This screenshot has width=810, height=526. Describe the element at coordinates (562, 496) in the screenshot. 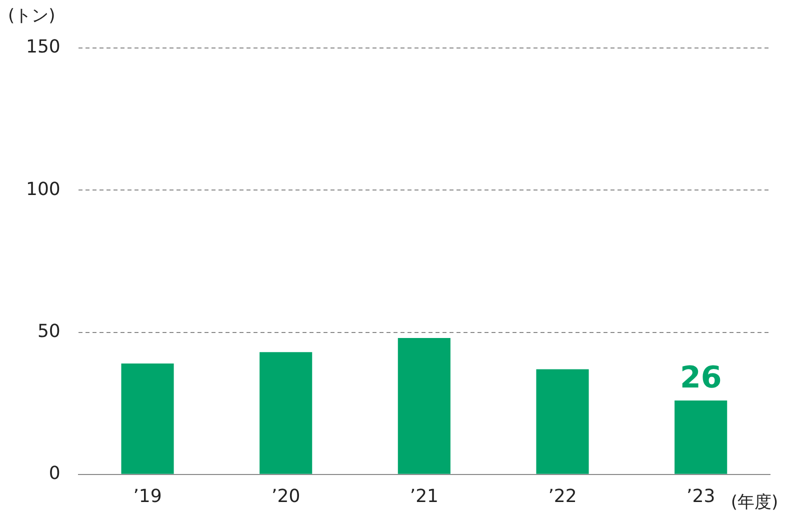

I see `x-tick-label: ’22` at that location.